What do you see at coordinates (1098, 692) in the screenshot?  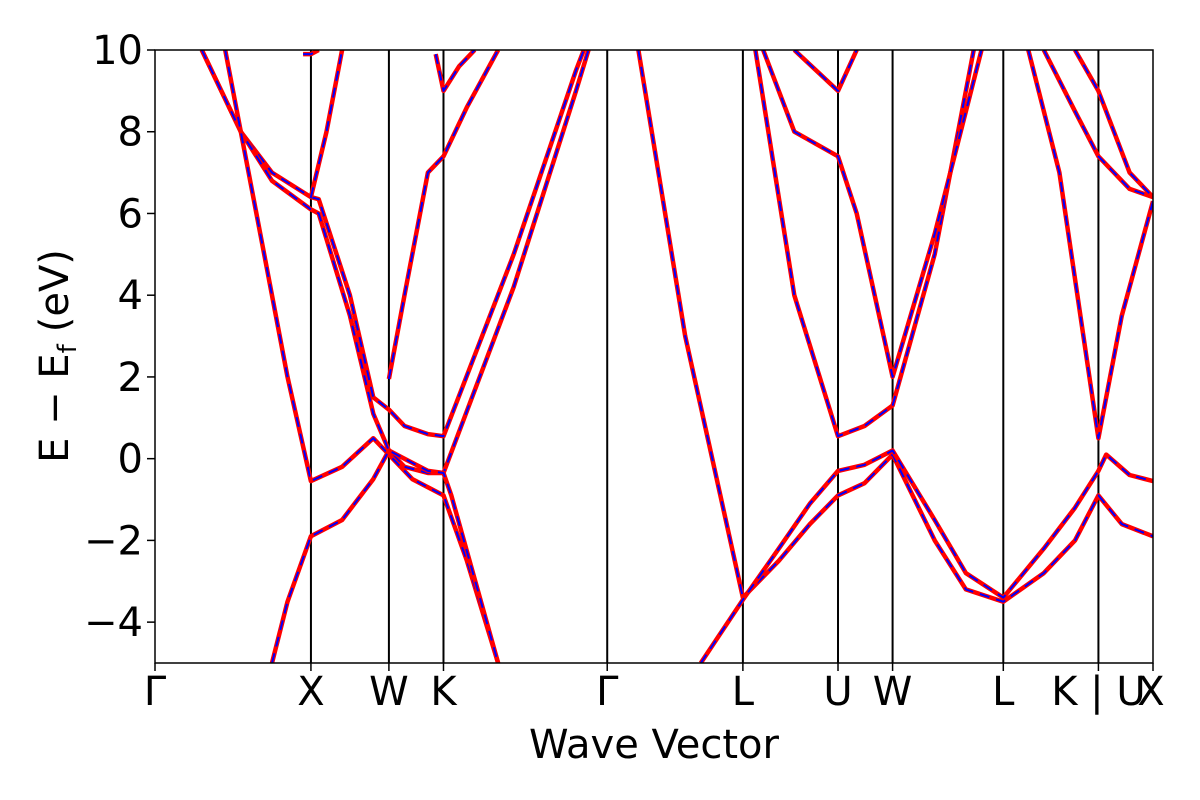 I see `x-tick-label: K | U` at bounding box center [1098, 692].